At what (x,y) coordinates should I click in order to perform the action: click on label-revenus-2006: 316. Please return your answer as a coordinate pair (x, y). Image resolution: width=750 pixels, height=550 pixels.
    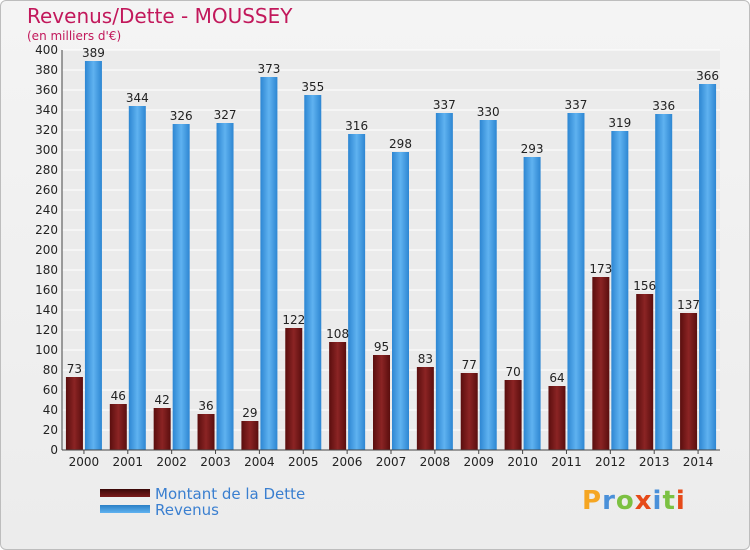
    Looking at the image, I should click on (356, 126).